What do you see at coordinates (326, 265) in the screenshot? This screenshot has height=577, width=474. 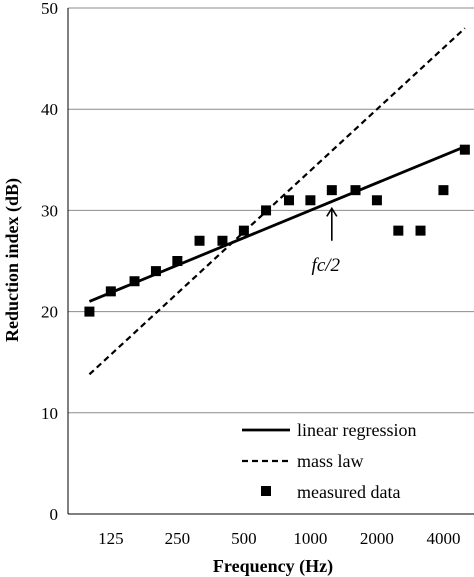 I see `annotation-label: fc/2` at bounding box center [326, 265].